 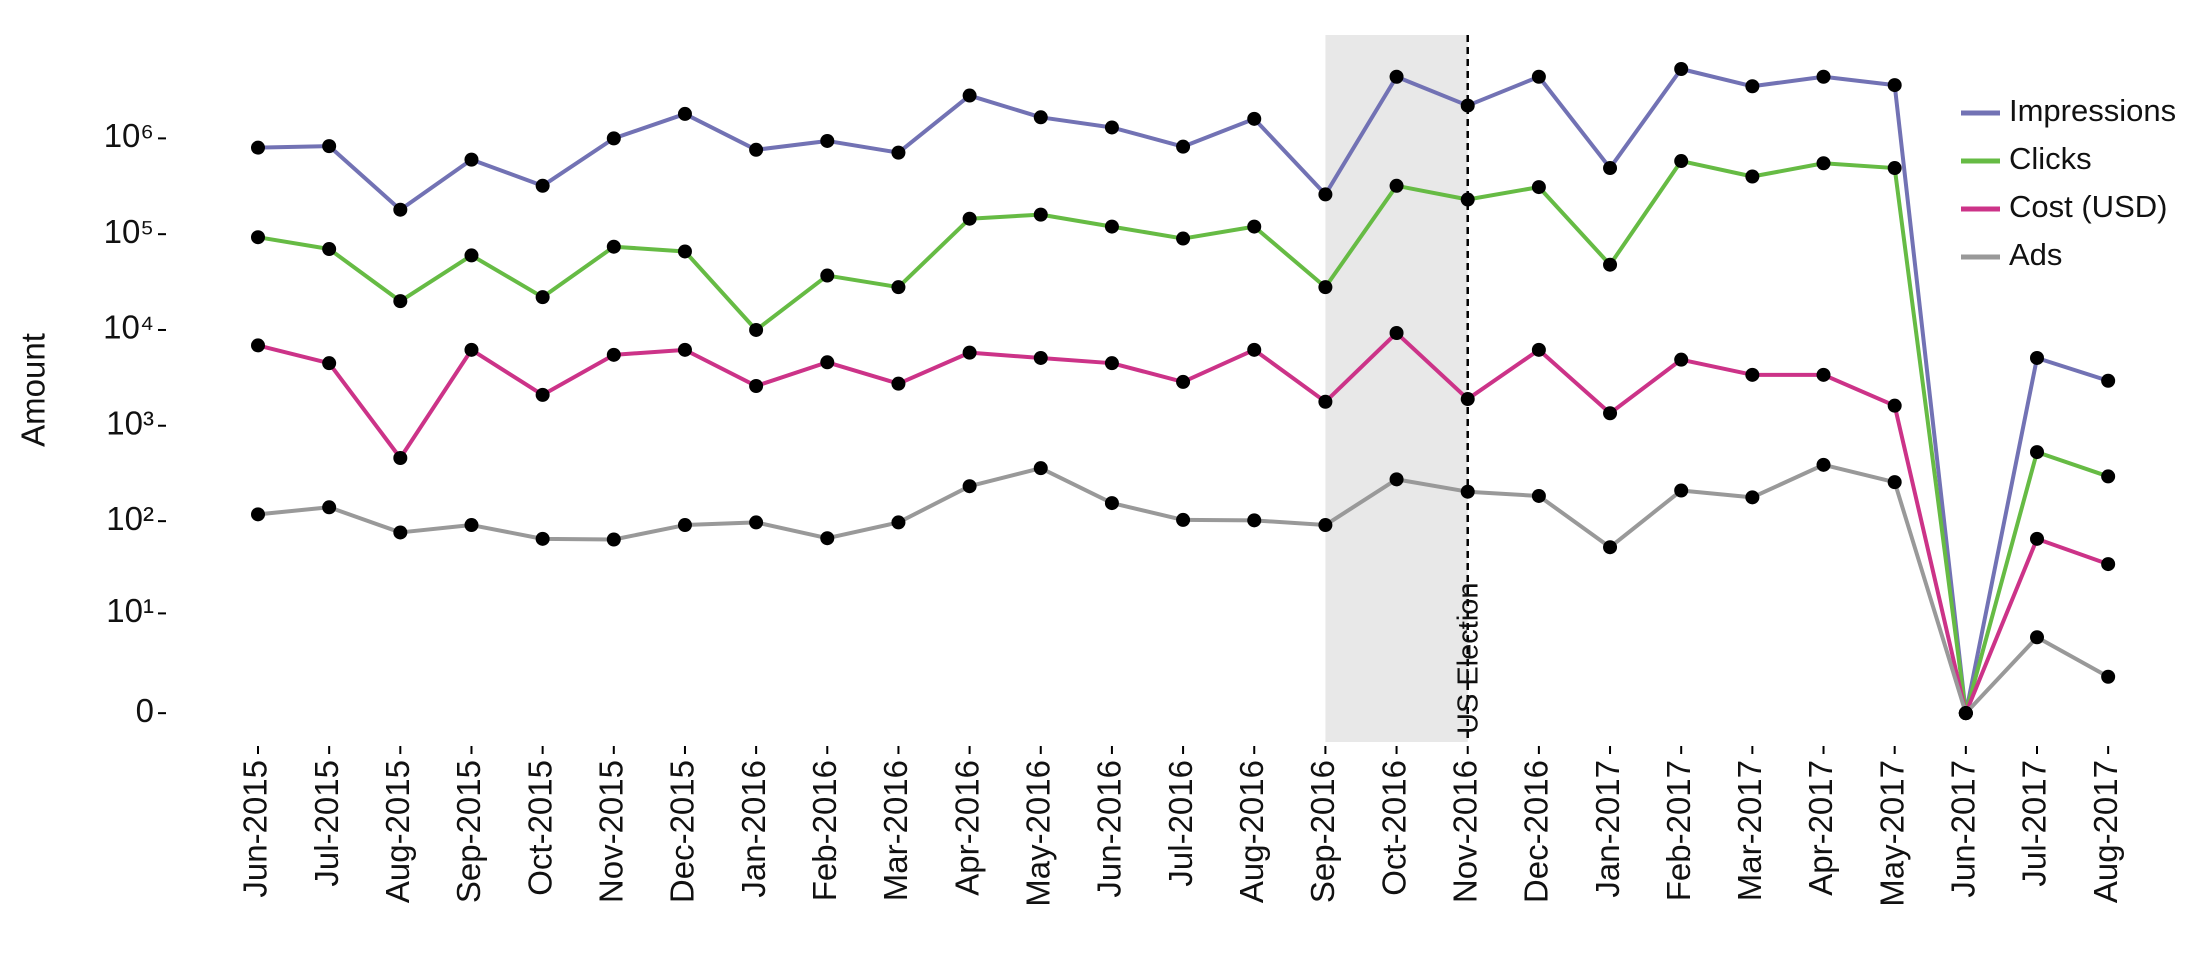 What do you see at coordinates (1536, 831) in the screenshot?
I see `x-tick-label: Dec-2016` at bounding box center [1536, 831].